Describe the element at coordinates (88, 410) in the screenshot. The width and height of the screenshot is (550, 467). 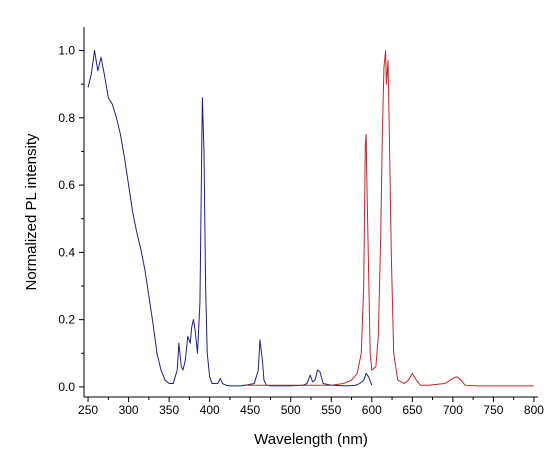
I see `x-tick-label: 250` at that location.